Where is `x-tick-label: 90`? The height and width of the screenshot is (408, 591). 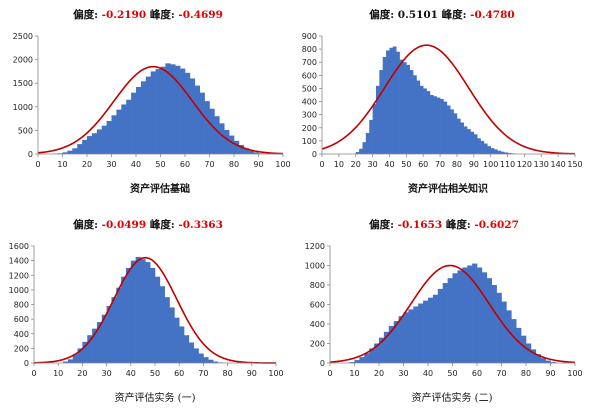 x-tick-label: 90 is located at coordinates (252, 373).